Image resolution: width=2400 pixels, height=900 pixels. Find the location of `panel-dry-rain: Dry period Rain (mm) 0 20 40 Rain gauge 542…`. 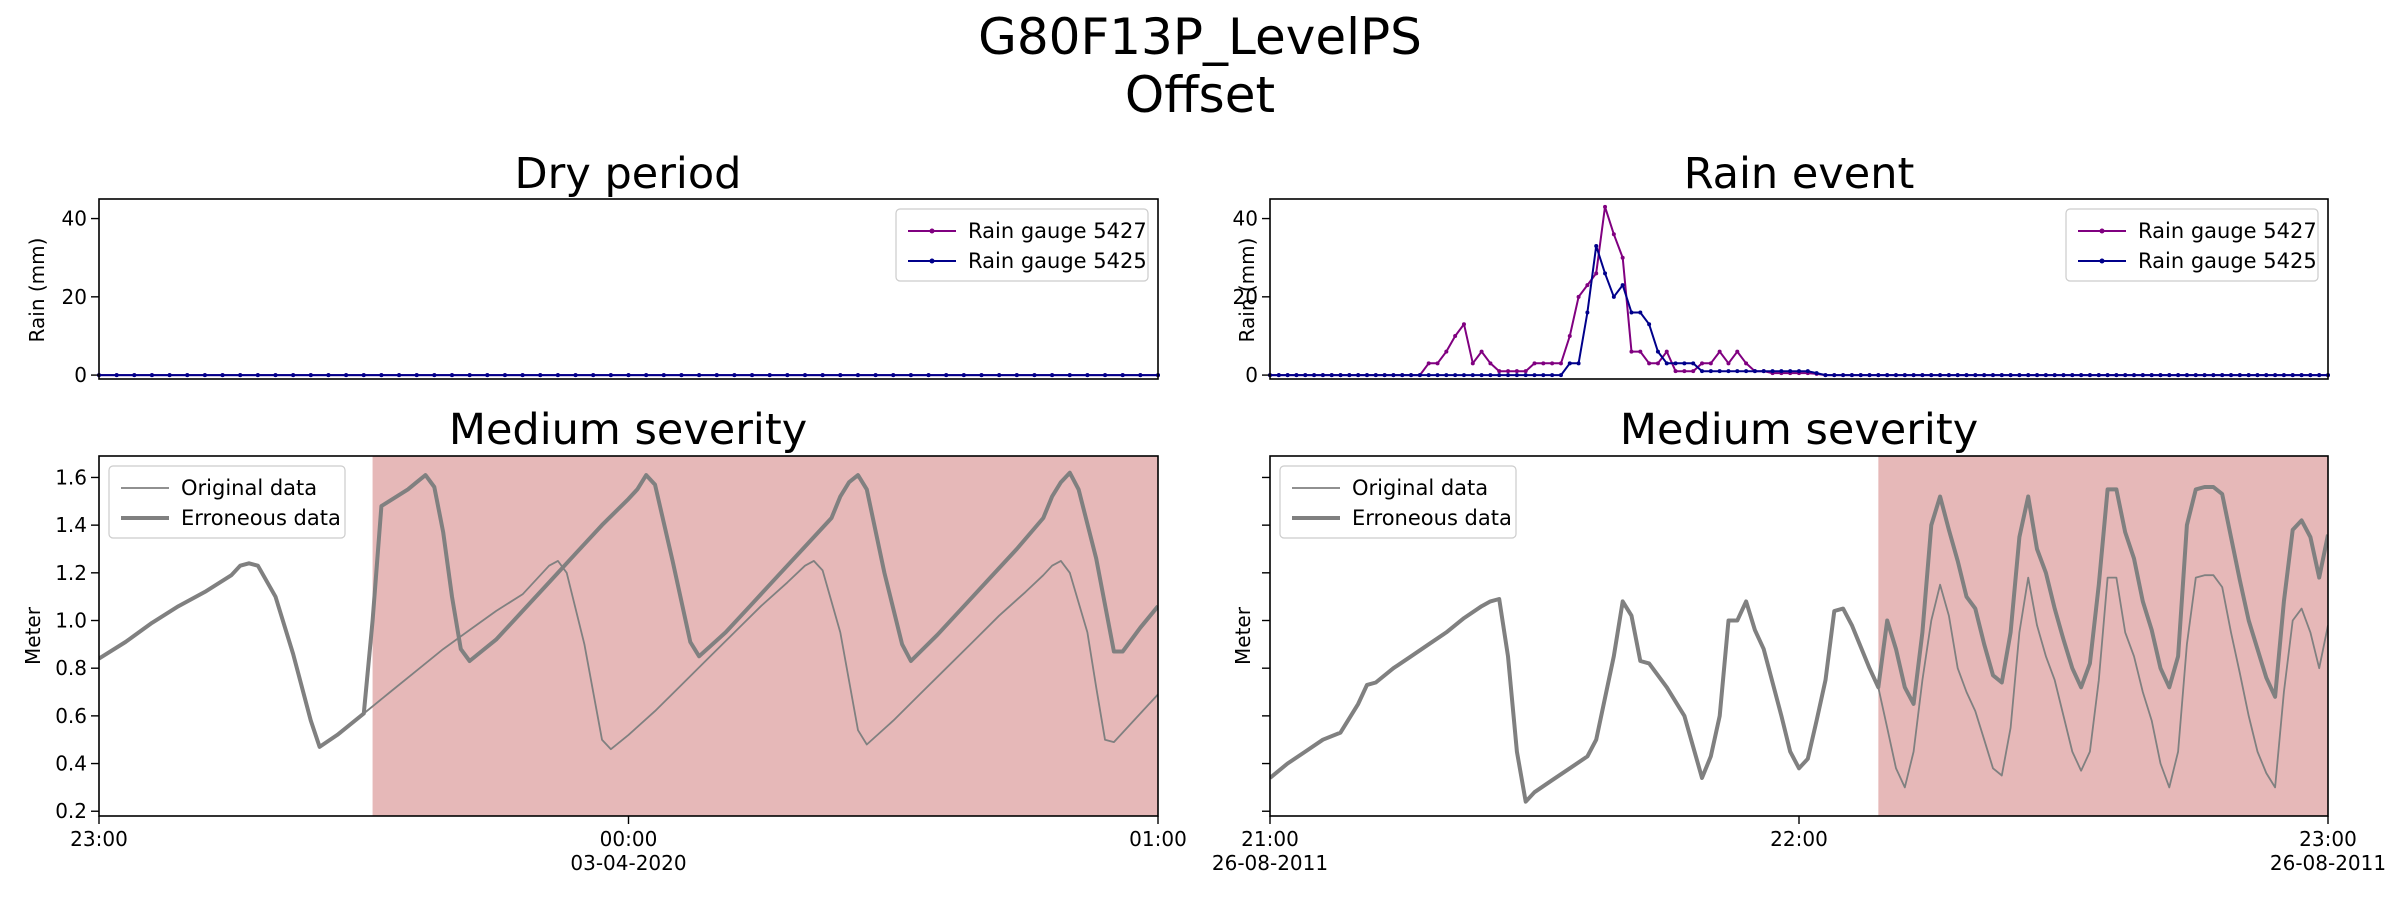

panel-dry-rain: Dry period Rain (mm) 0 20 40 Rain gauge 542… is located at coordinates (592, 268).